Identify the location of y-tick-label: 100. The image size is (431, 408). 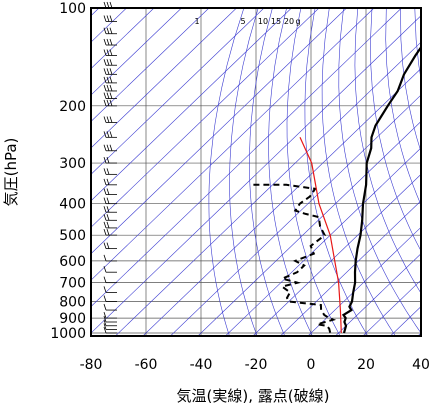
(72, 9).